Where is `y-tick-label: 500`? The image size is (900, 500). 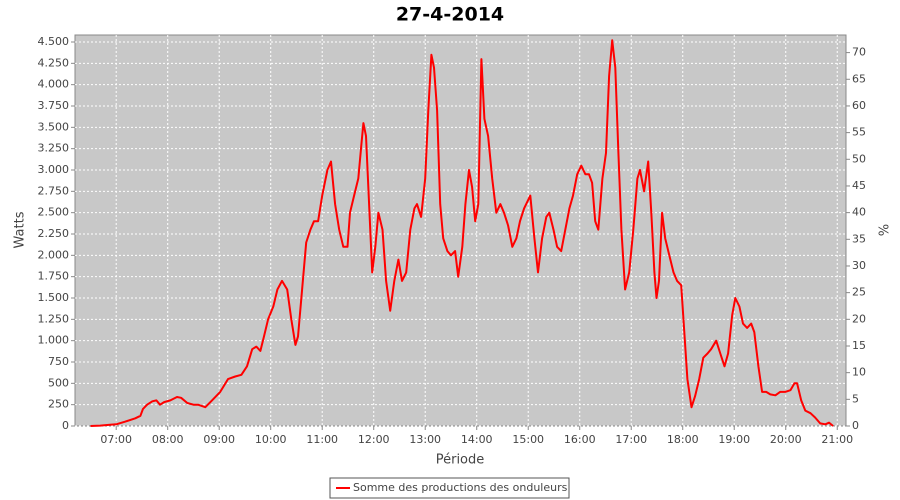
y-tick-label: 500 is located at coordinates (58, 382).